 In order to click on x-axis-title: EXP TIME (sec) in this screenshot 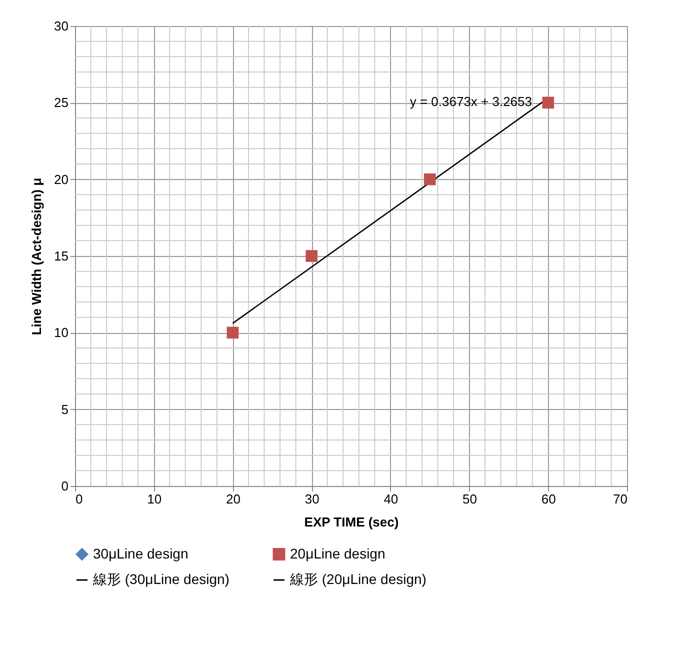, I will do `click(351, 522)`.